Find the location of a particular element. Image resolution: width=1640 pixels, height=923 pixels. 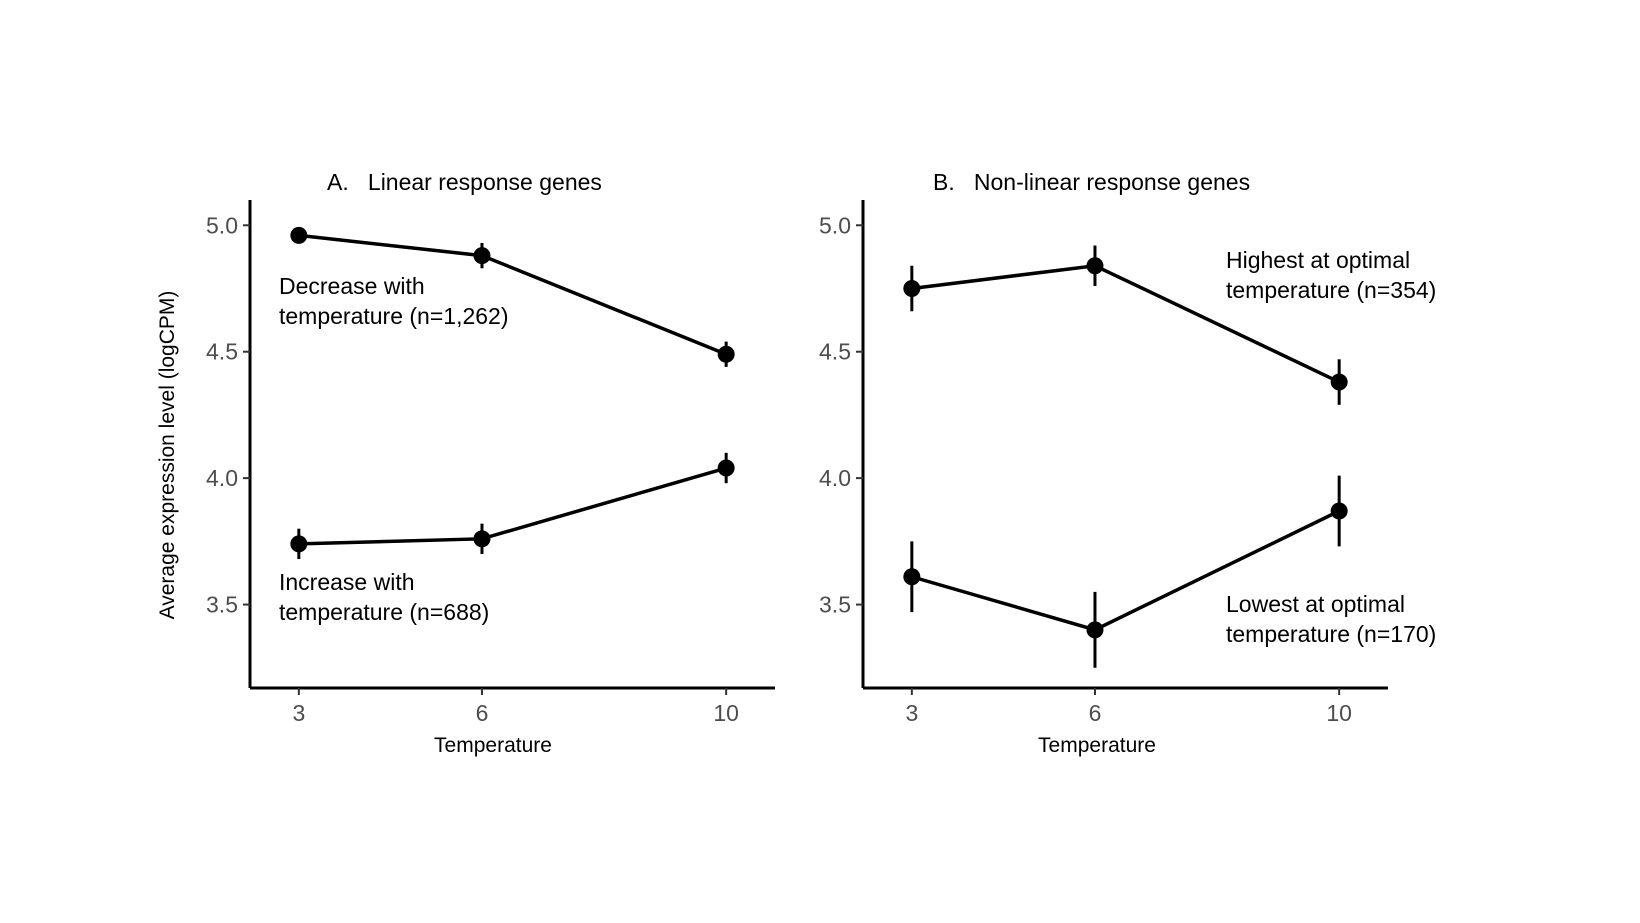

panel-b-y-tick-label: 5.0 is located at coordinates (835, 225).